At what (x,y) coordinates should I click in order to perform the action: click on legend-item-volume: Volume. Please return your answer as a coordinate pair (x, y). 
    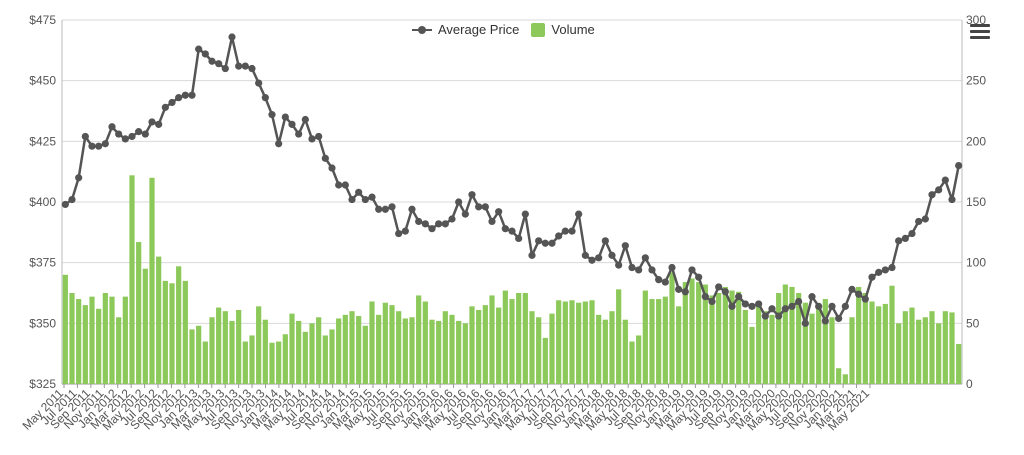
    Looking at the image, I should click on (563, 29).